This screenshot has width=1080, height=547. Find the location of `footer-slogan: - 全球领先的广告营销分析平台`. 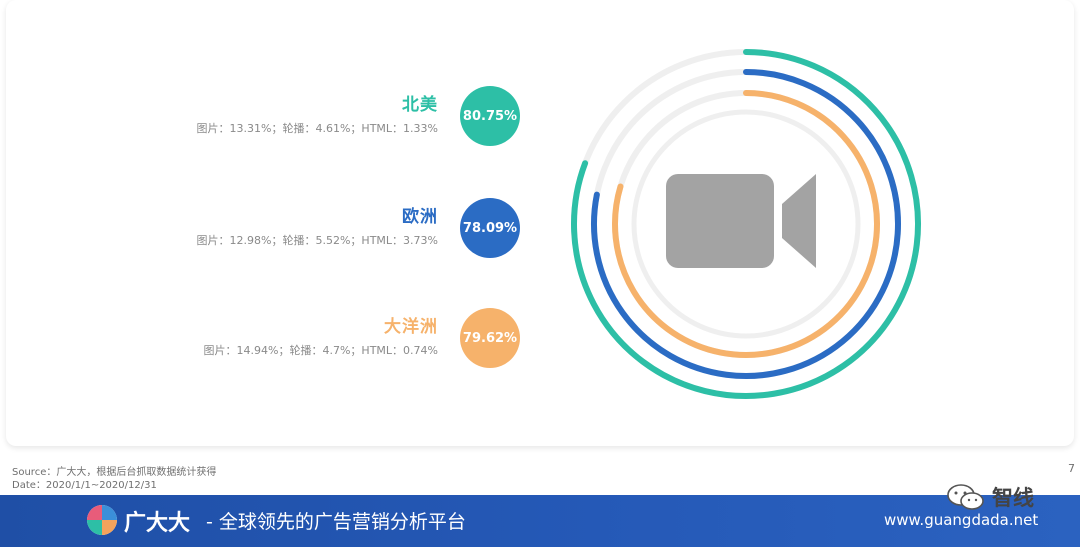

footer-slogan: - 全球领先的广告营销分析平台 is located at coordinates (336, 522).